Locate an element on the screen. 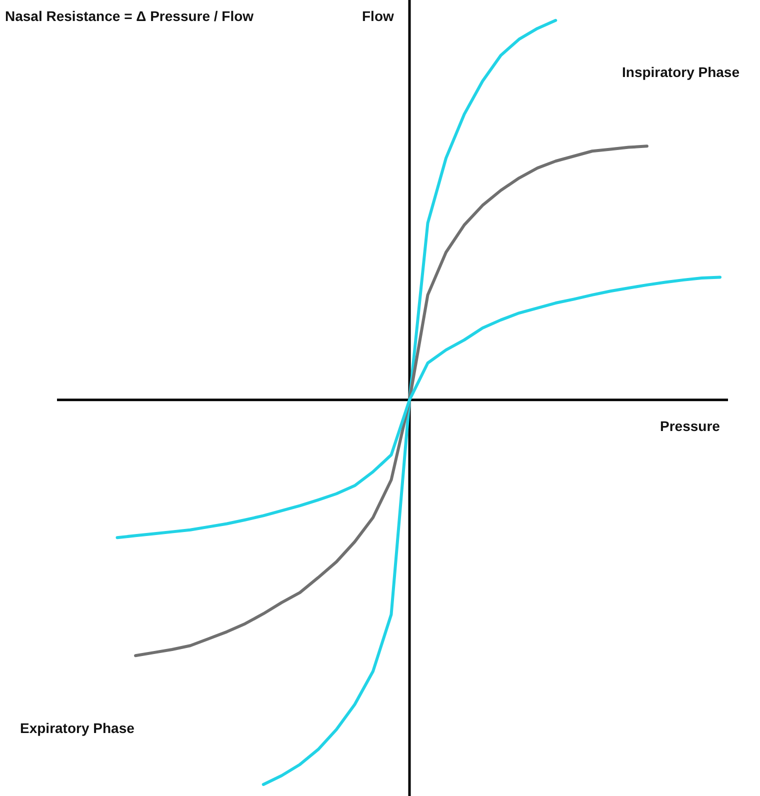  y-axis-title: Flow is located at coordinates (378, 16).